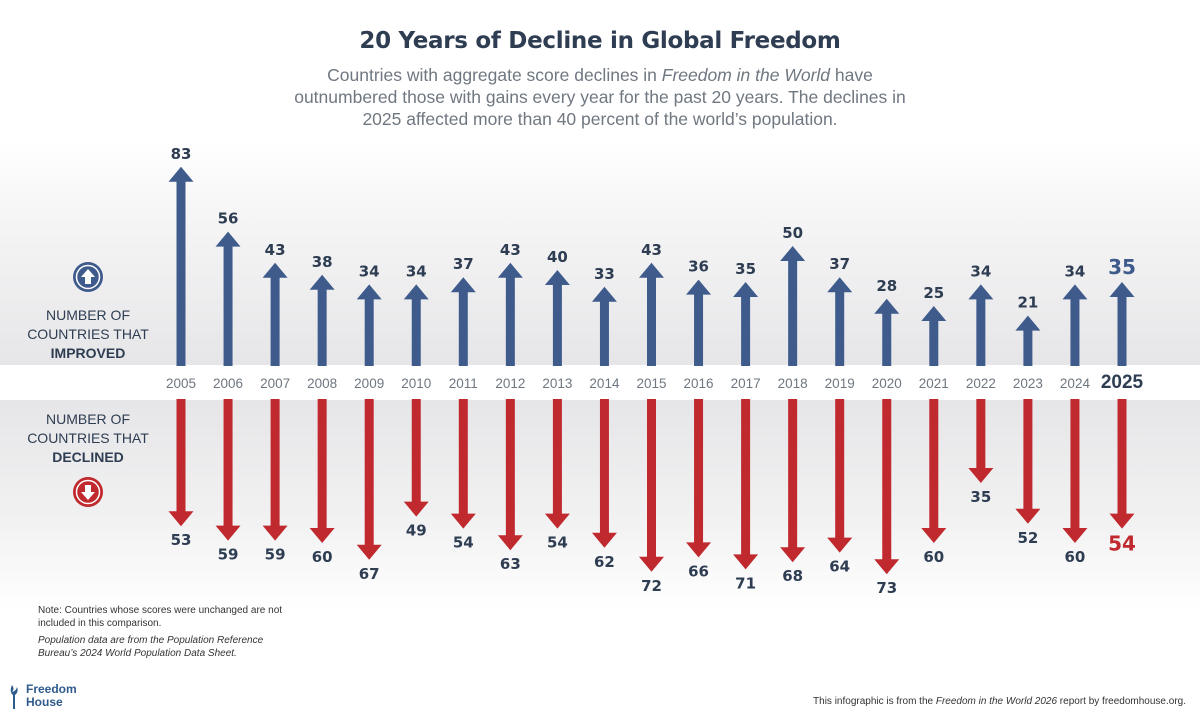 The width and height of the screenshot is (1200, 715). I want to click on improved-value-2011: 37, so click(463, 264).